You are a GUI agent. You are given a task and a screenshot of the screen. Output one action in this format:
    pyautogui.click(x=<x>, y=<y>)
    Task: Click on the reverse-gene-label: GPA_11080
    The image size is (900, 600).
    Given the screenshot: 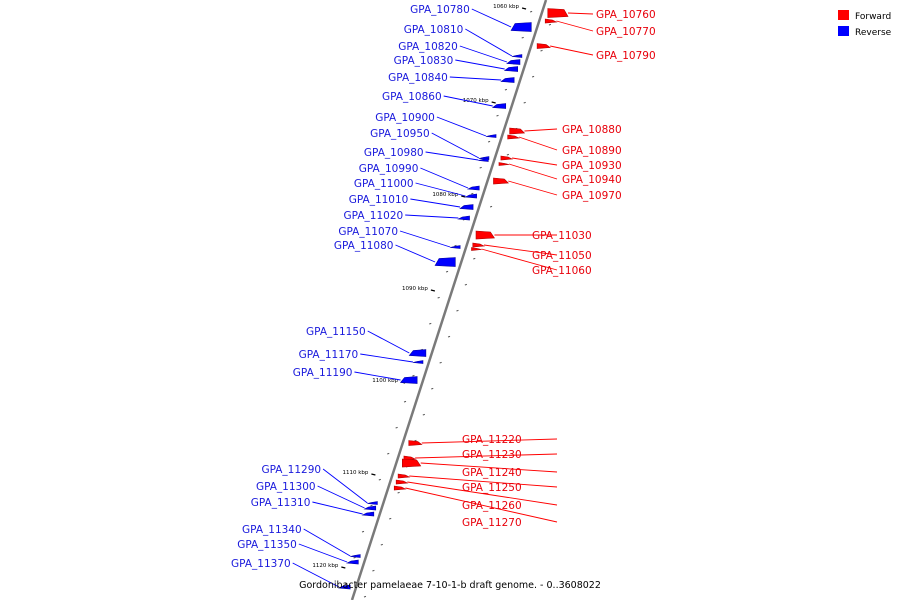 What is the action you would take?
    pyautogui.click(x=364, y=246)
    